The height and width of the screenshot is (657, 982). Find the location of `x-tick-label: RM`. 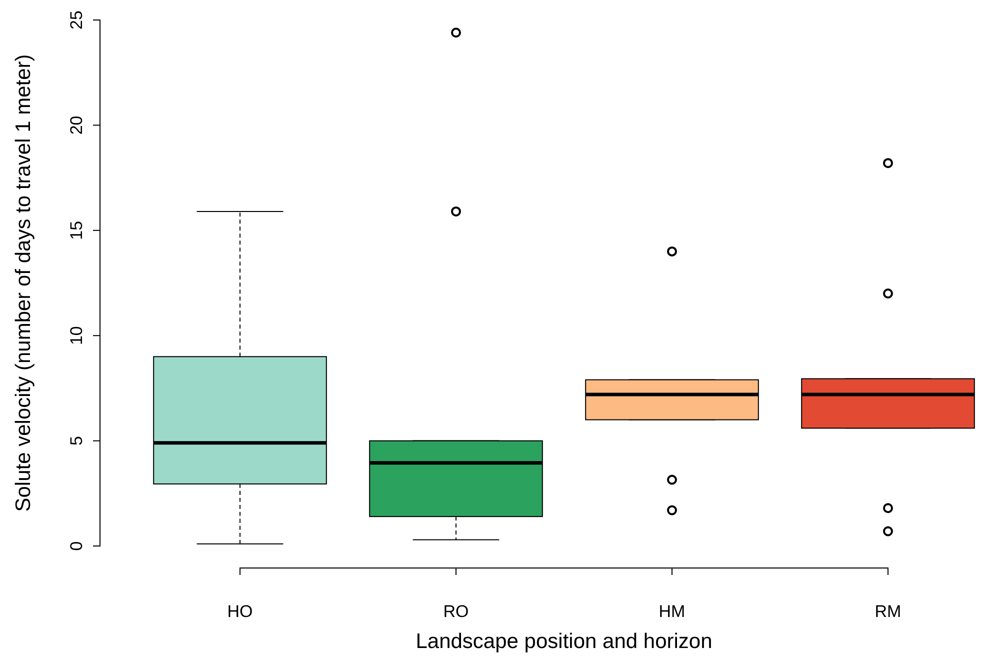

x-tick-label: RM is located at coordinates (888, 612).